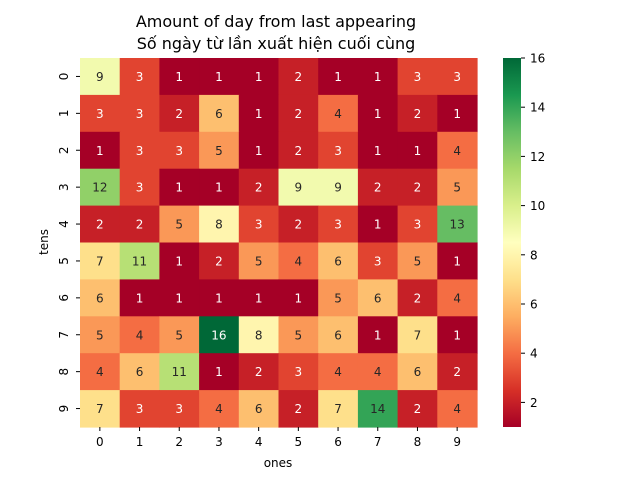  I want to click on cell-value-6-3: 1, so click(219, 298).